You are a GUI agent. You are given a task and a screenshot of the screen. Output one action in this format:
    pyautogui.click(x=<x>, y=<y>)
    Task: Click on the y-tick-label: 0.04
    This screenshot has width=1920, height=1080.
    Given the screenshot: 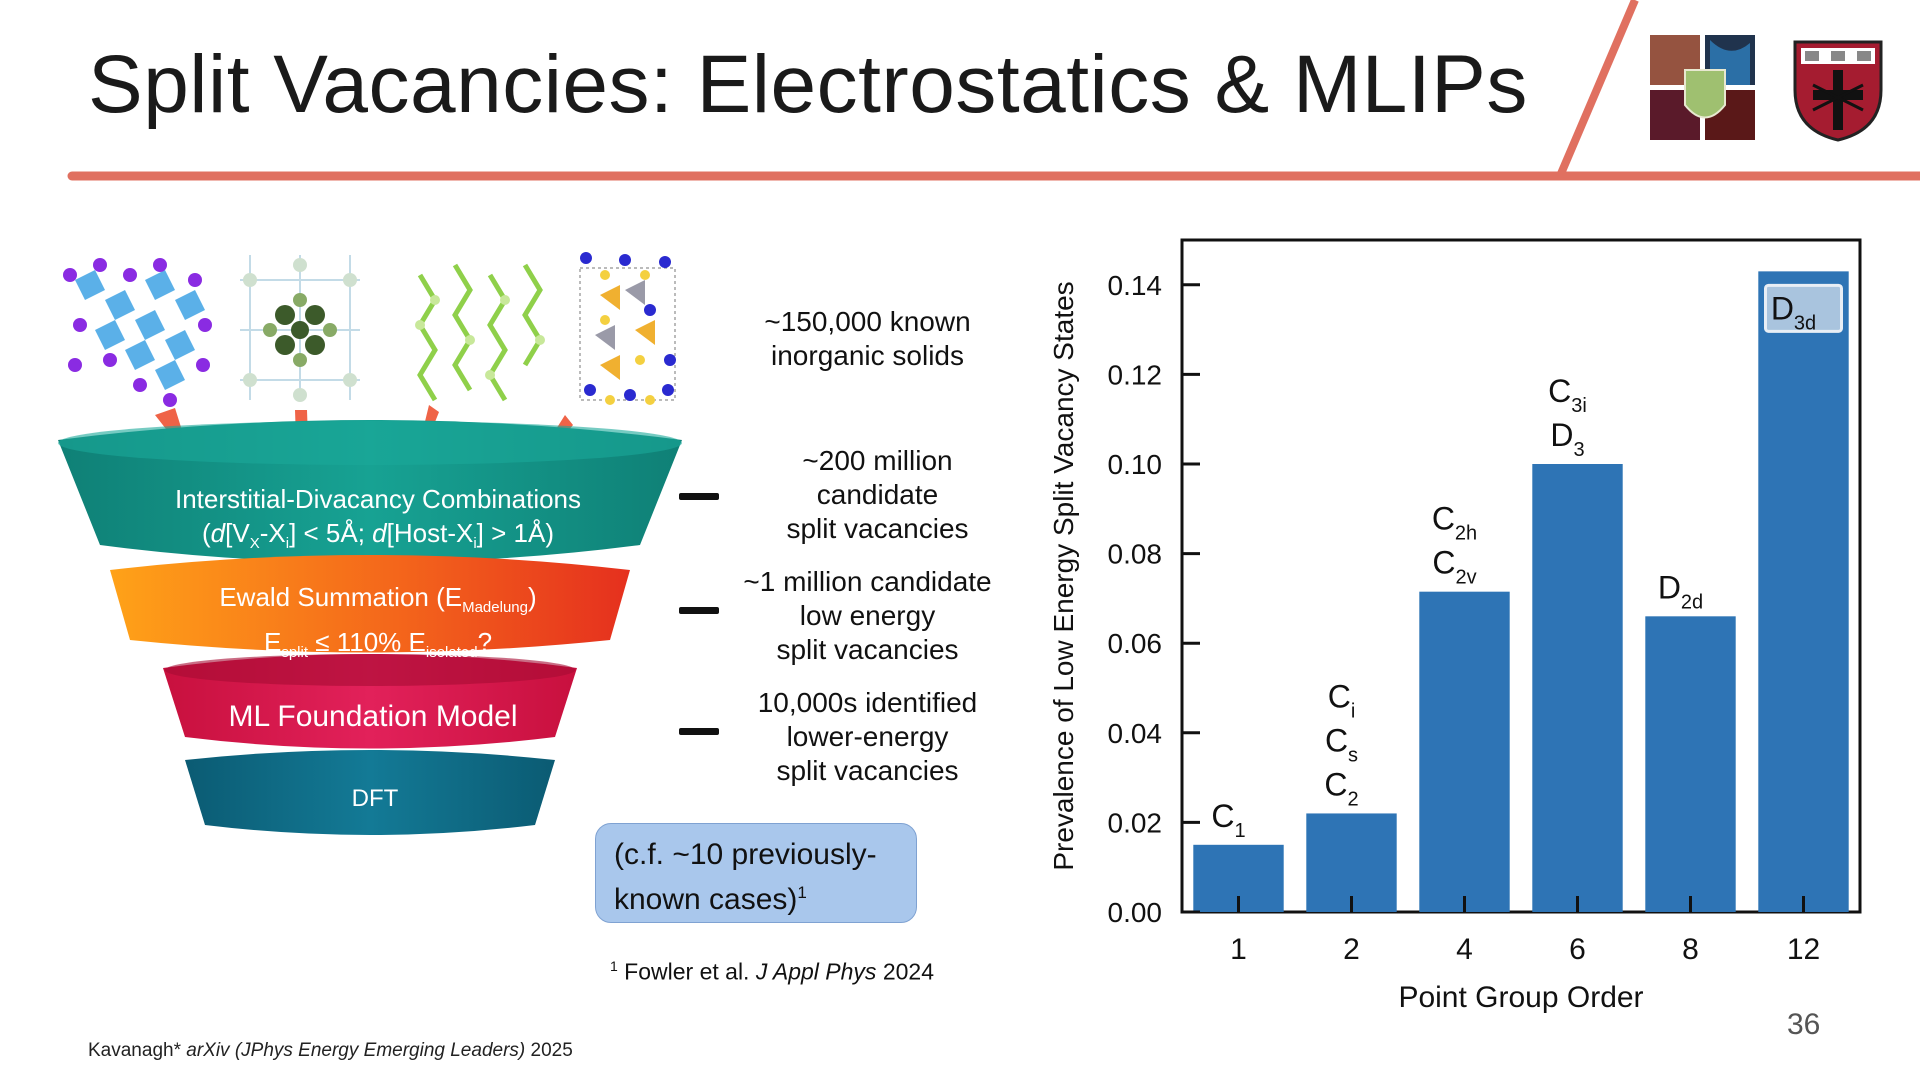 What is the action you would take?
    pyautogui.click(x=1135, y=733)
    